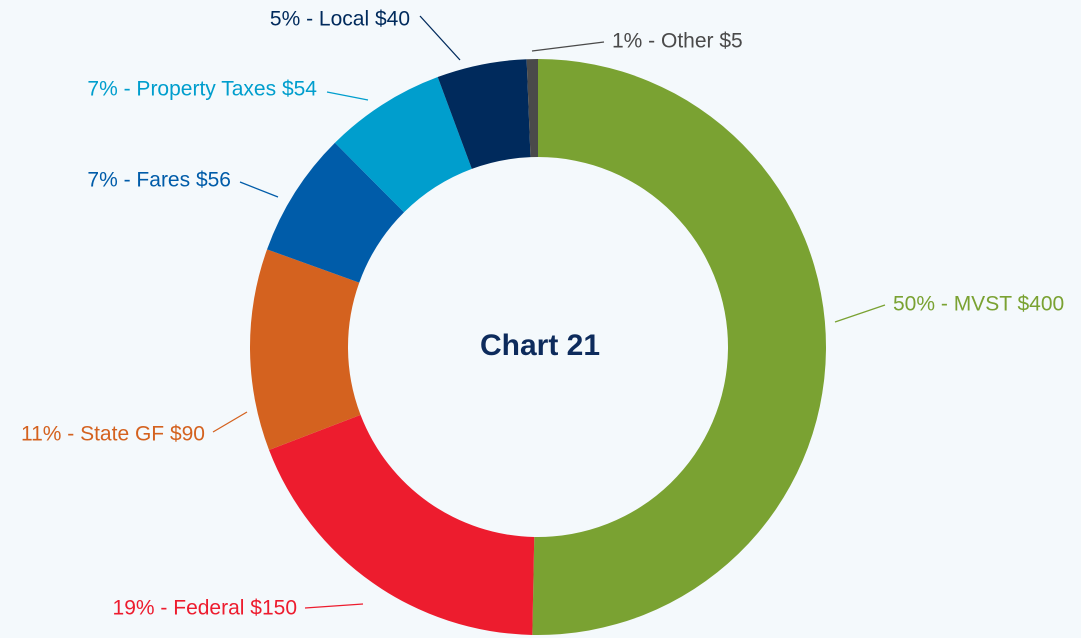 This screenshot has width=1081, height=638. Describe the element at coordinates (205, 608) in the screenshot. I see `data-label: 19% - Federal $150` at that location.